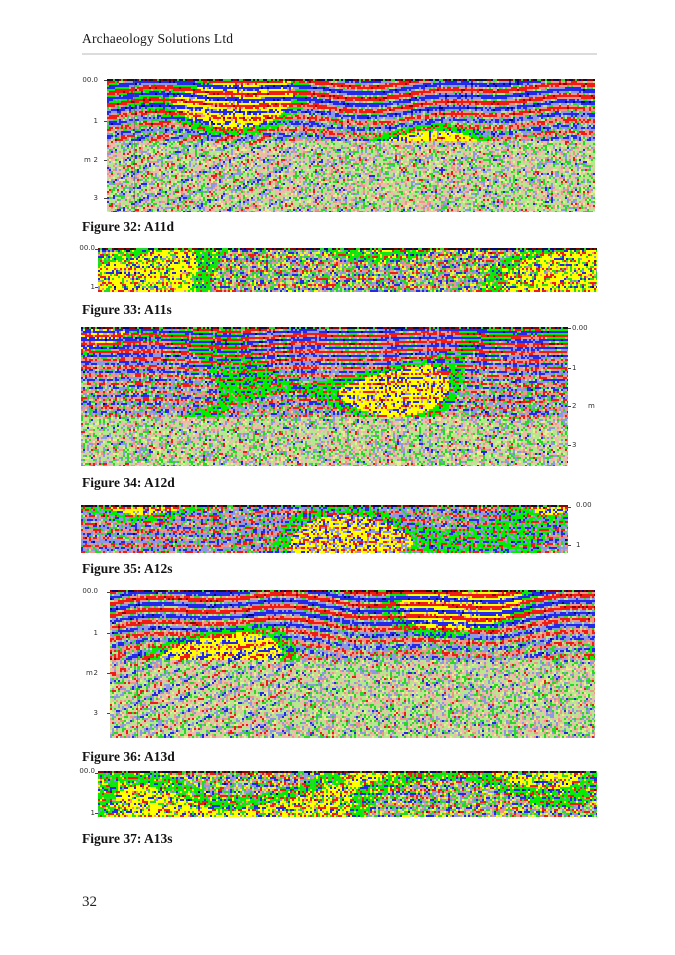 Image resolution: width=675 pixels, height=955 pixels. Describe the element at coordinates (158, 38) in the screenshot. I see `page-header-title: Archaeology Solutions Ltd` at that location.